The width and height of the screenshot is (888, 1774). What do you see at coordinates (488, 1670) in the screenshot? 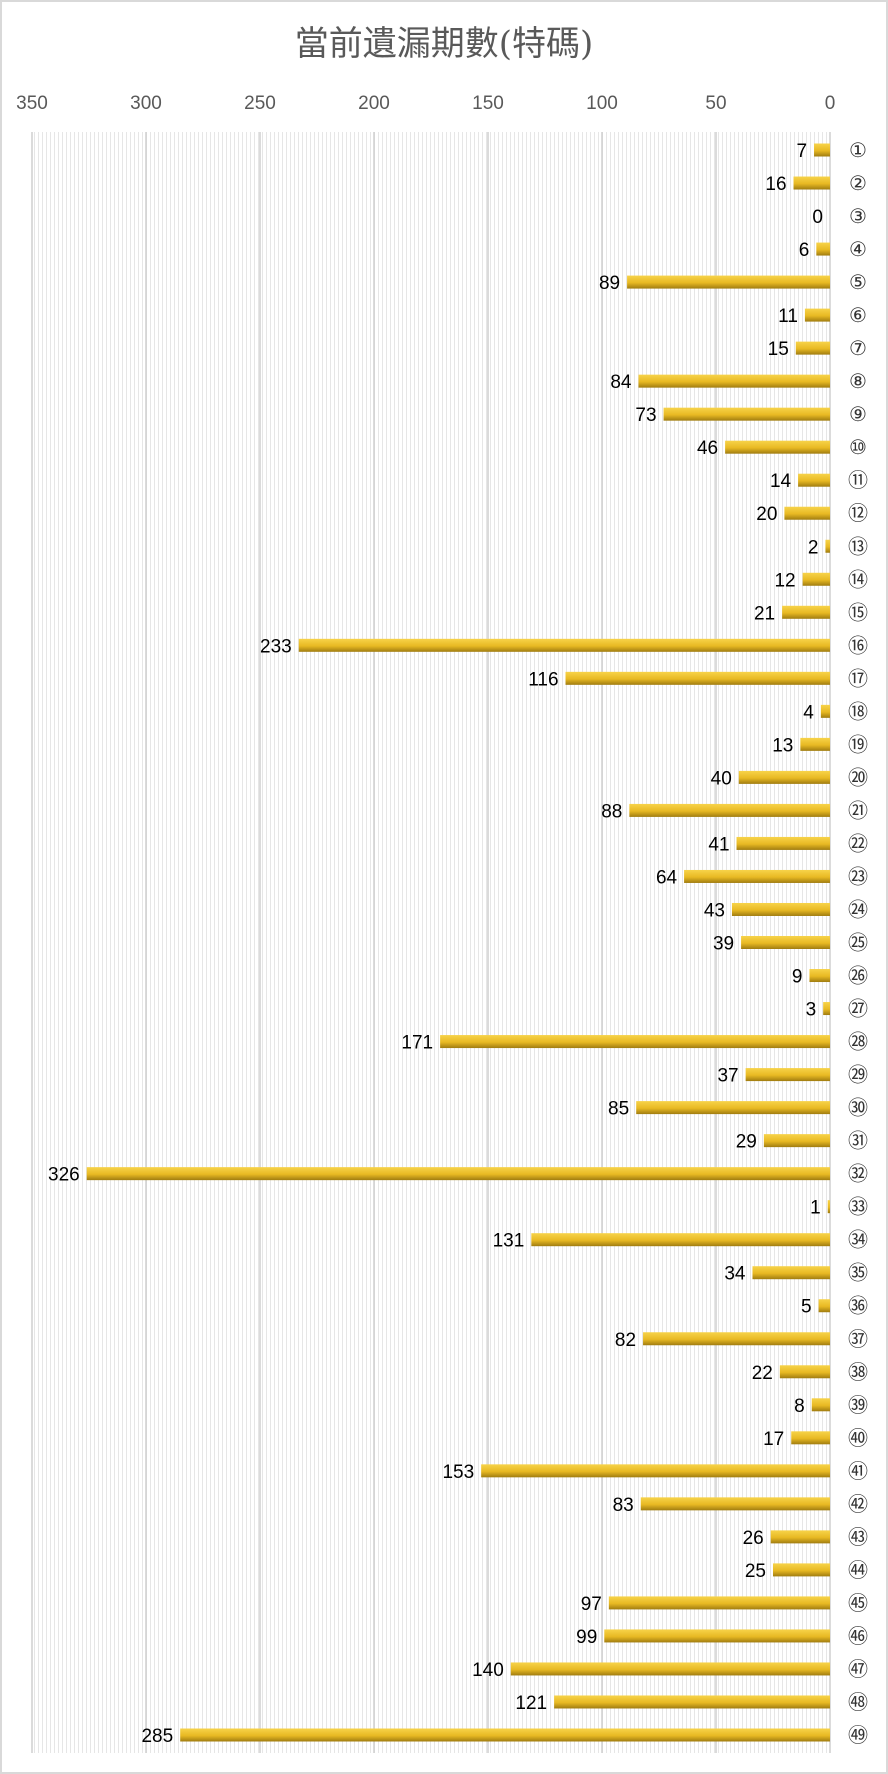
I see `data-label: 140` at bounding box center [488, 1670].